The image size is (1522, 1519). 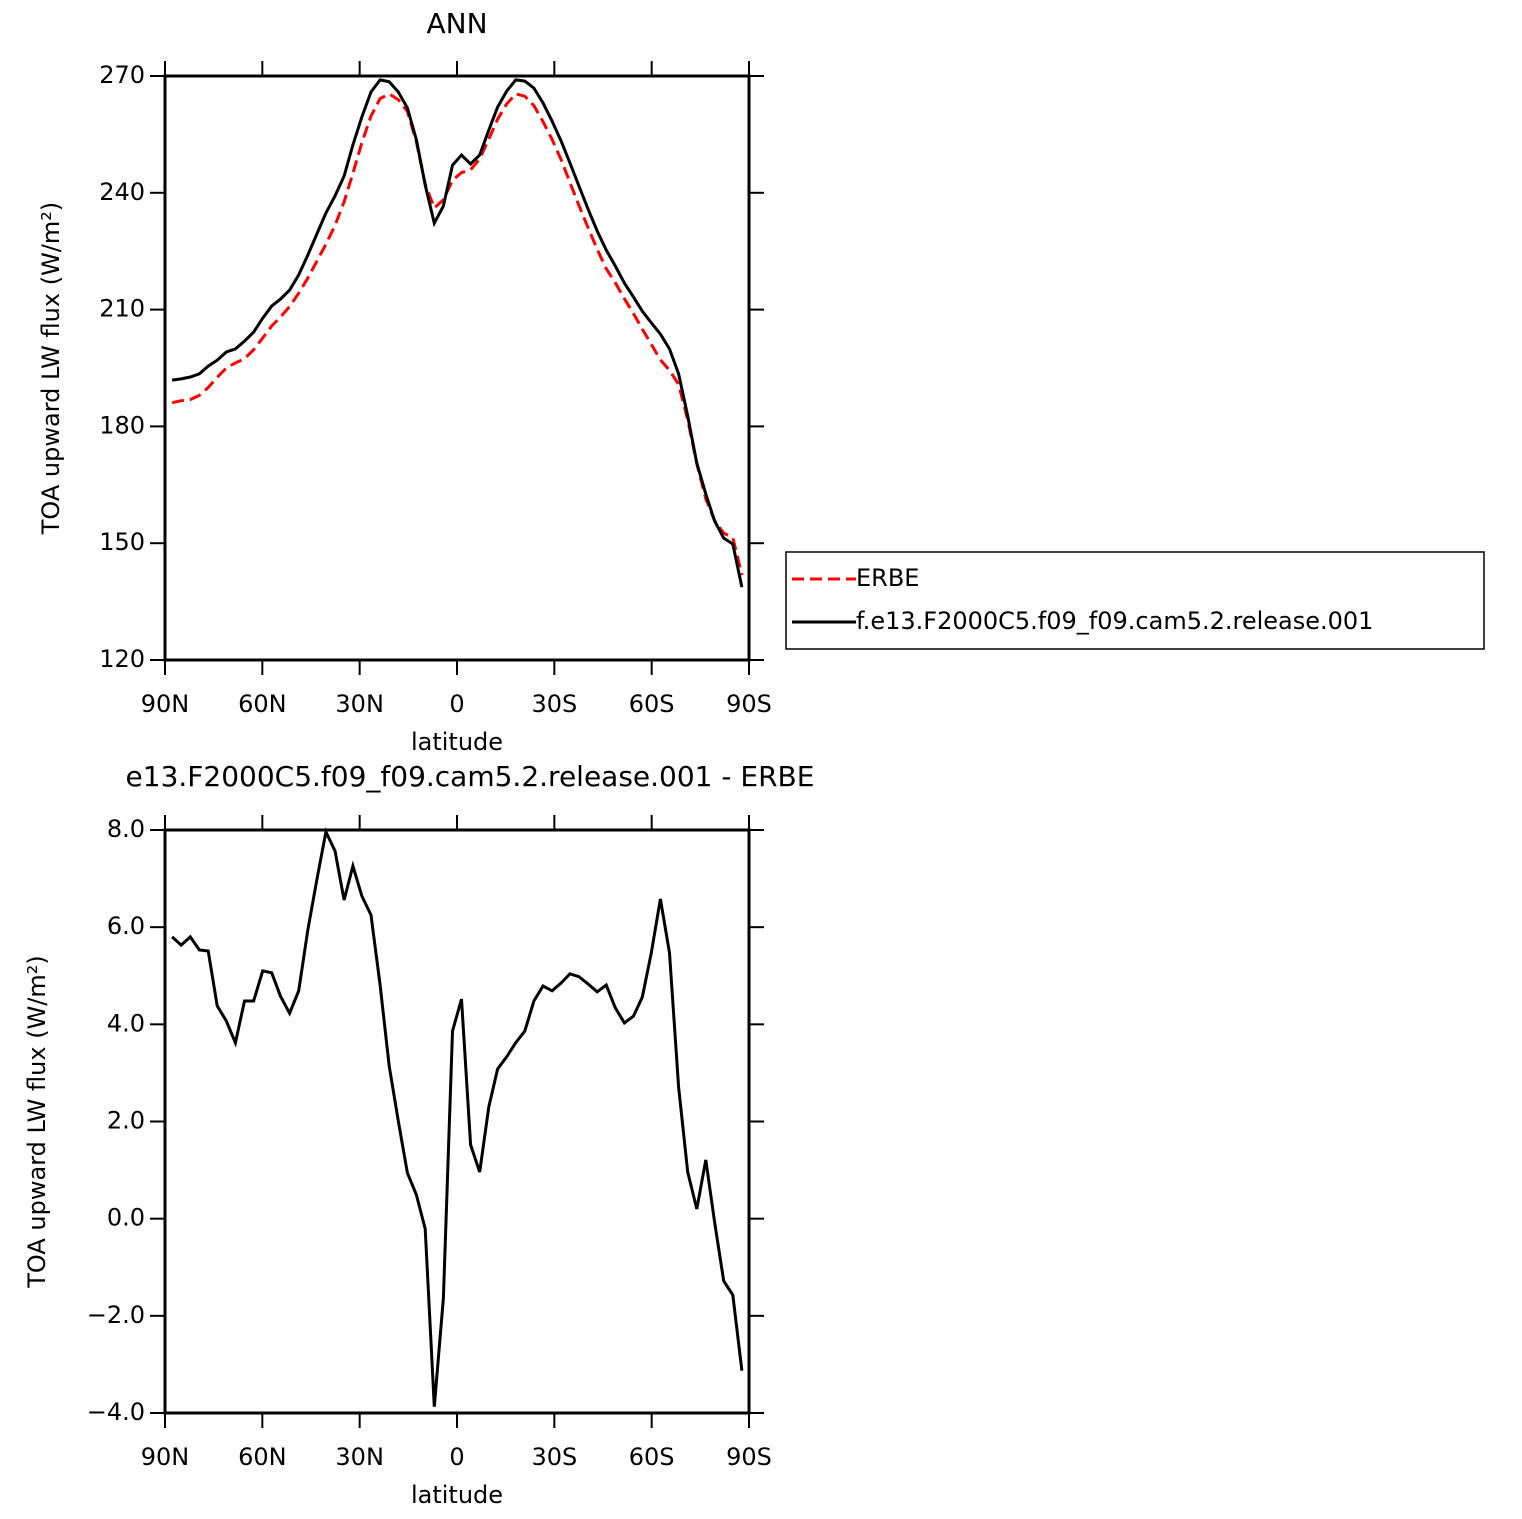 I want to click on legend-box, so click(x=1135, y=600).